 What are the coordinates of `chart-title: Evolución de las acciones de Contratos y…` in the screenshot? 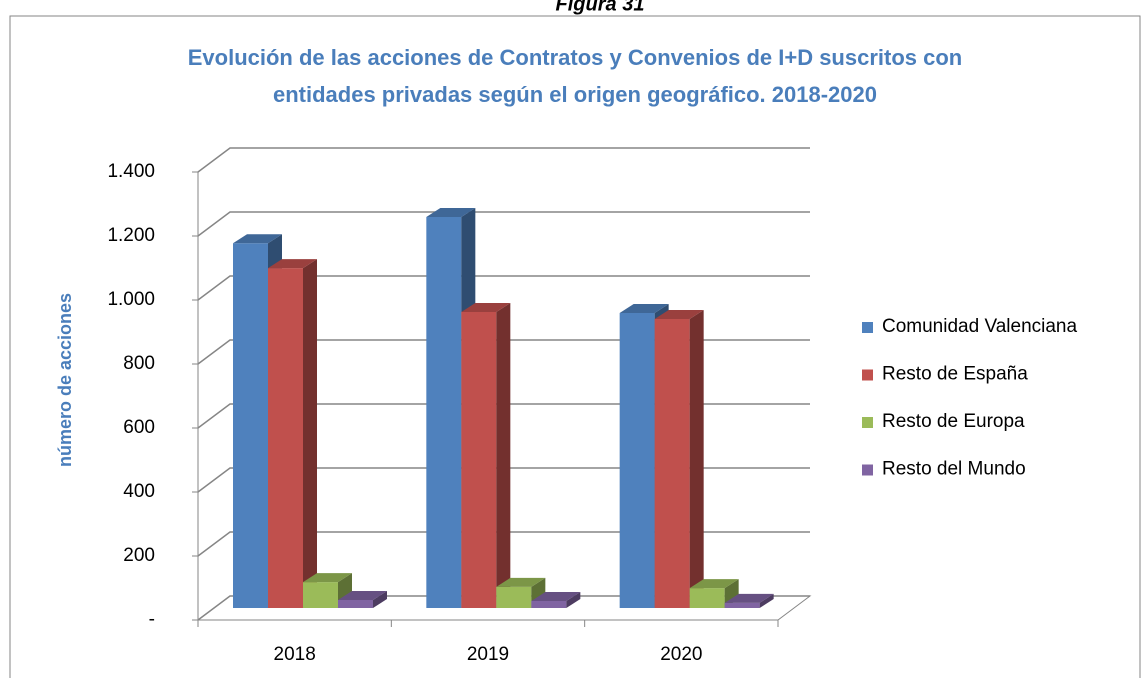 It's located at (575, 57).